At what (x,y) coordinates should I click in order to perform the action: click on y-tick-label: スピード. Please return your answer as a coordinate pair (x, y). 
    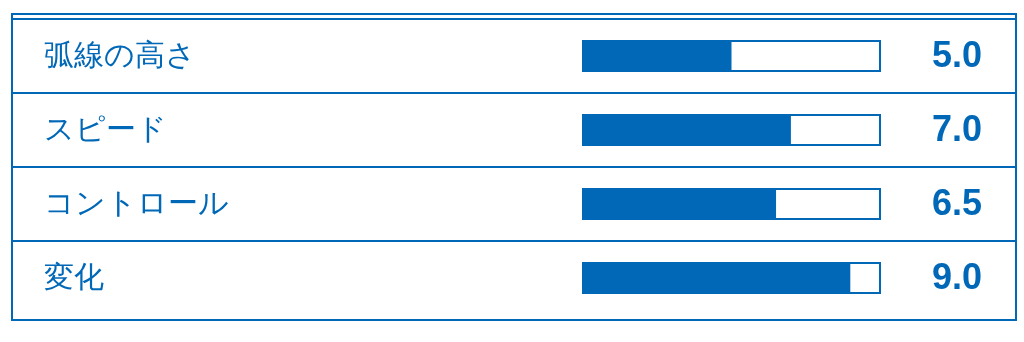
    Looking at the image, I should click on (105, 128).